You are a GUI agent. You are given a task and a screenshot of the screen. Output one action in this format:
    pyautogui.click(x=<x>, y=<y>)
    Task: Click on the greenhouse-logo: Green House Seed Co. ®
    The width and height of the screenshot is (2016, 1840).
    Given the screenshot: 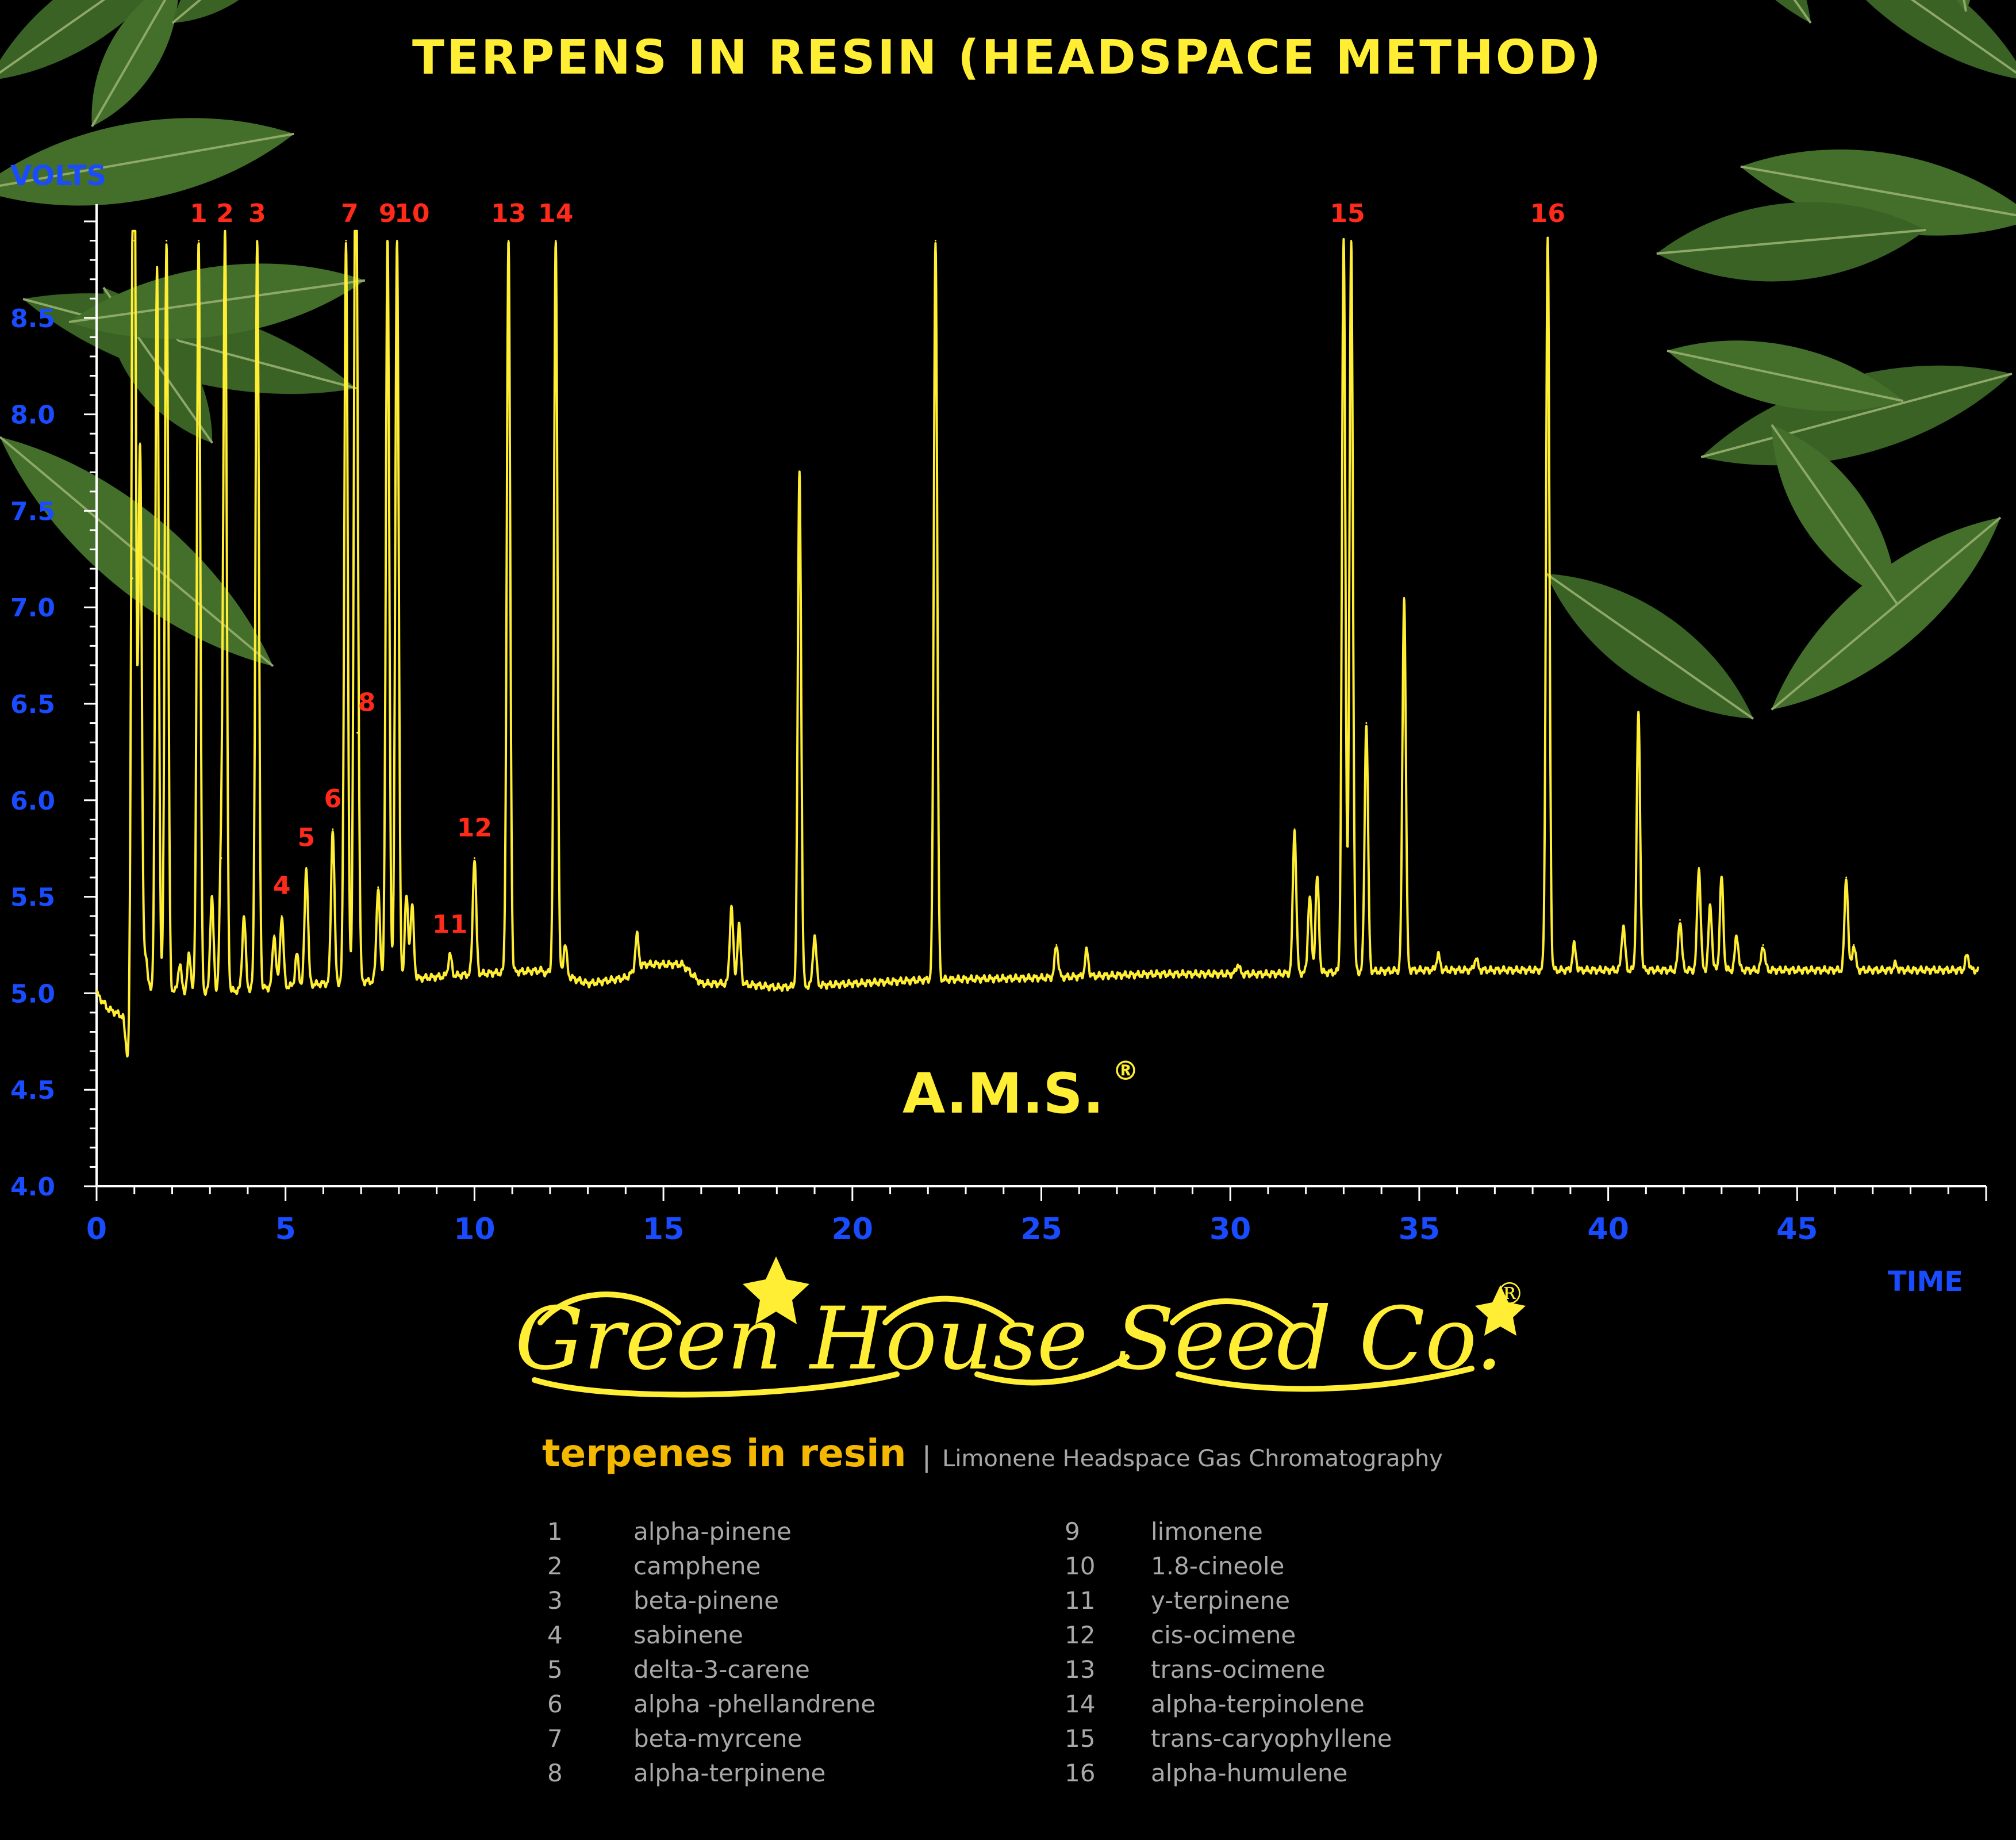 What is the action you would take?
    pyautogui.click(x=1020, y=1327)
    